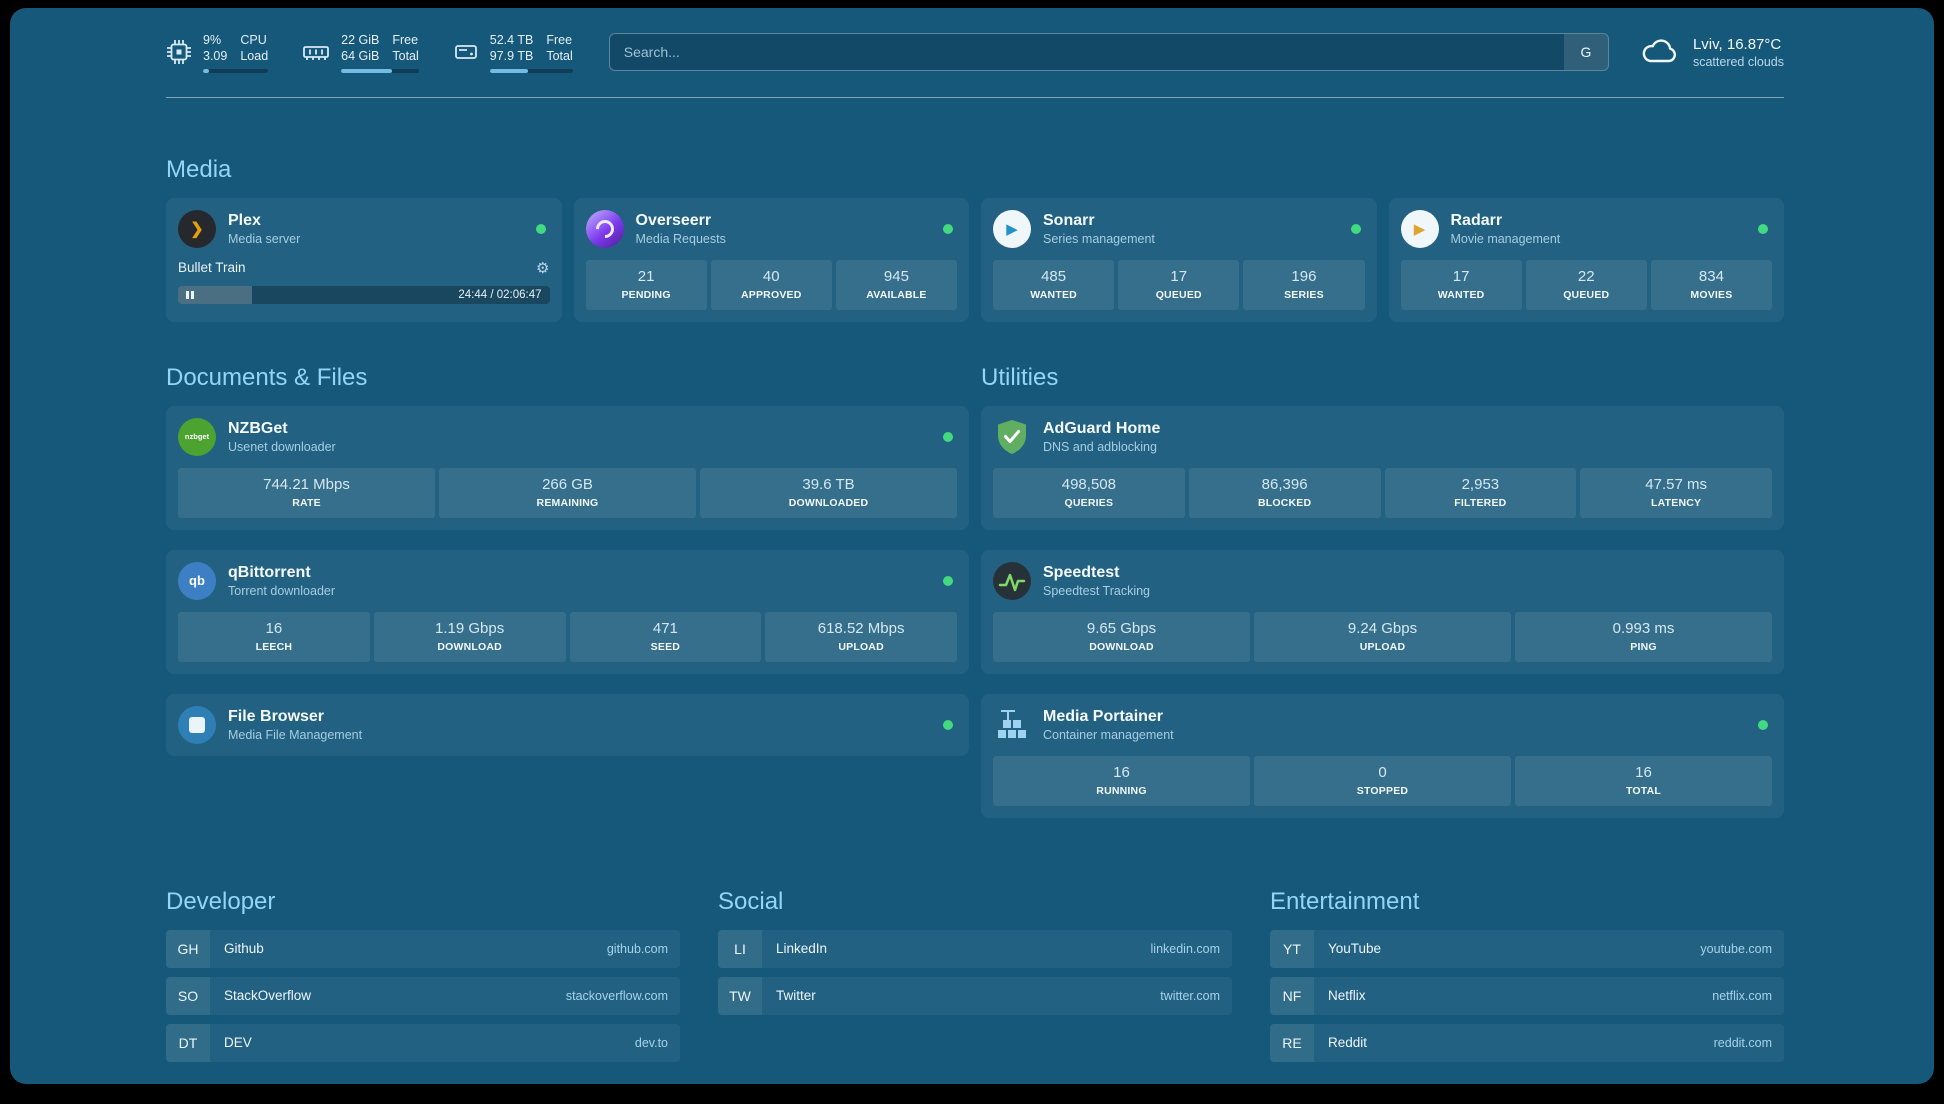 The height and width of the screenshot is (1104, 1944). What do you see at coordinates (1304, 276) in the screenshot?
I see `stat-value: 196` at bounding box center [1304, 276].